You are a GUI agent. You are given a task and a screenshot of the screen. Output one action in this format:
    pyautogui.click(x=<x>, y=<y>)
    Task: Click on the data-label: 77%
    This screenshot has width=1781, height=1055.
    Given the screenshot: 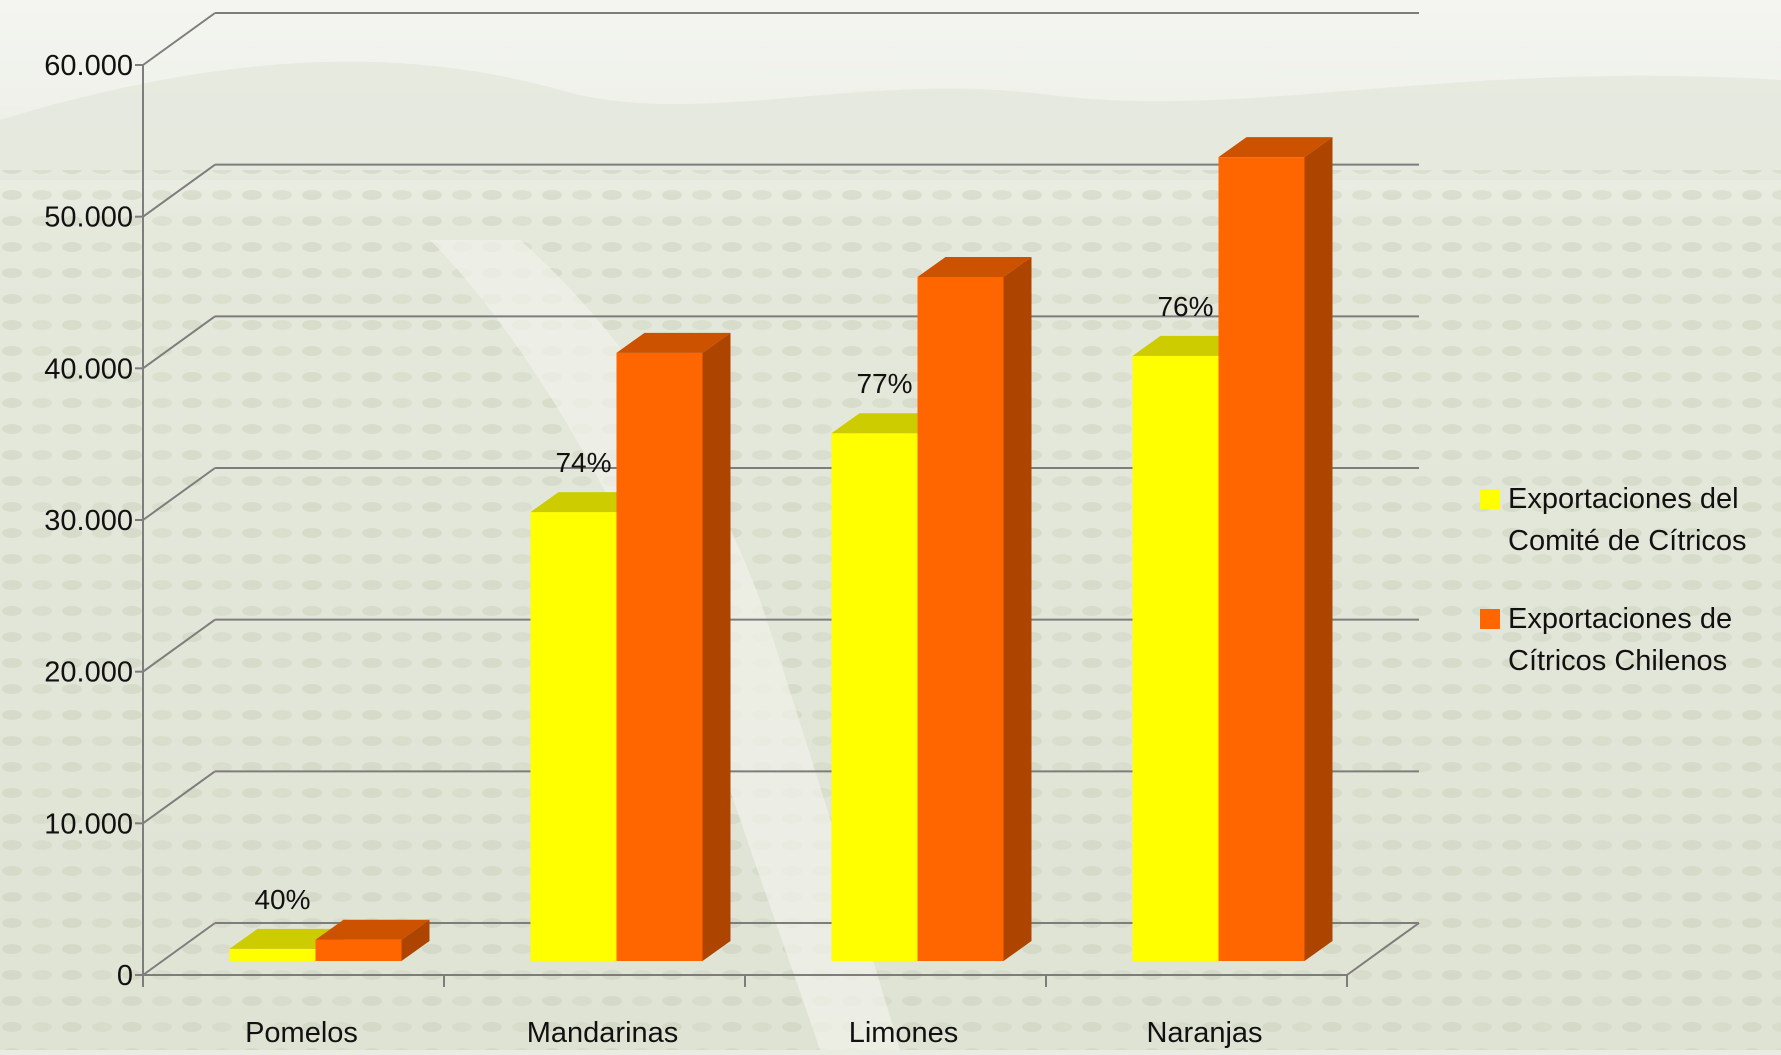 What is the action you would take?
    pyautogui.click(x=884, y=383)
    